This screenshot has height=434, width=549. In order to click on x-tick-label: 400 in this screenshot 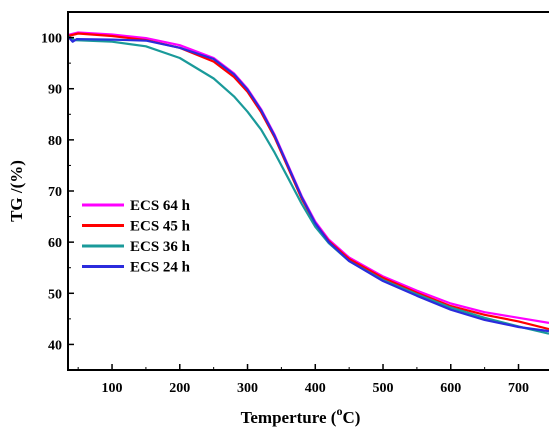, I will do `click(315, 388)`.